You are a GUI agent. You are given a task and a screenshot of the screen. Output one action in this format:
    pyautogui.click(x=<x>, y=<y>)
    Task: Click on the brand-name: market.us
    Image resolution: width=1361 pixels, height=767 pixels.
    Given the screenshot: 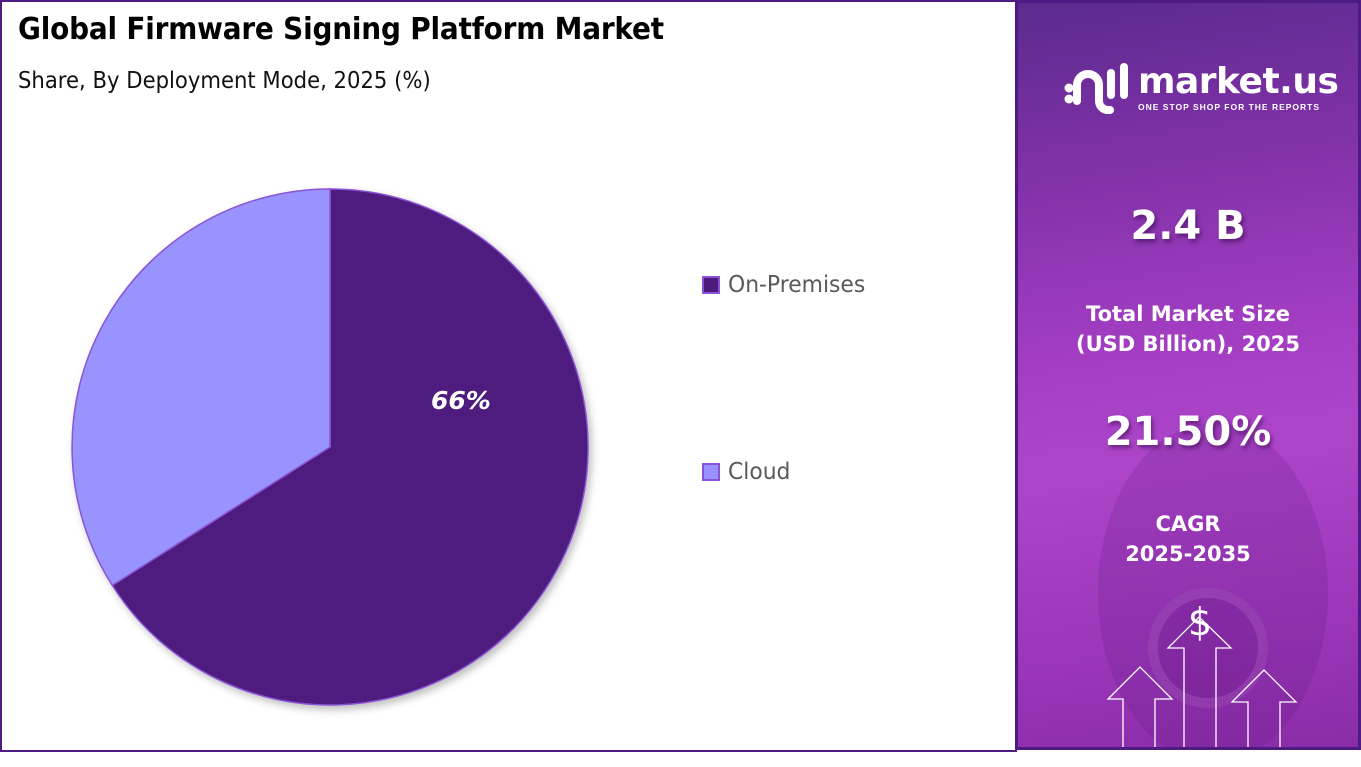 What is the action you would take?
    pyautogui.click(x=1238, y=81)
    